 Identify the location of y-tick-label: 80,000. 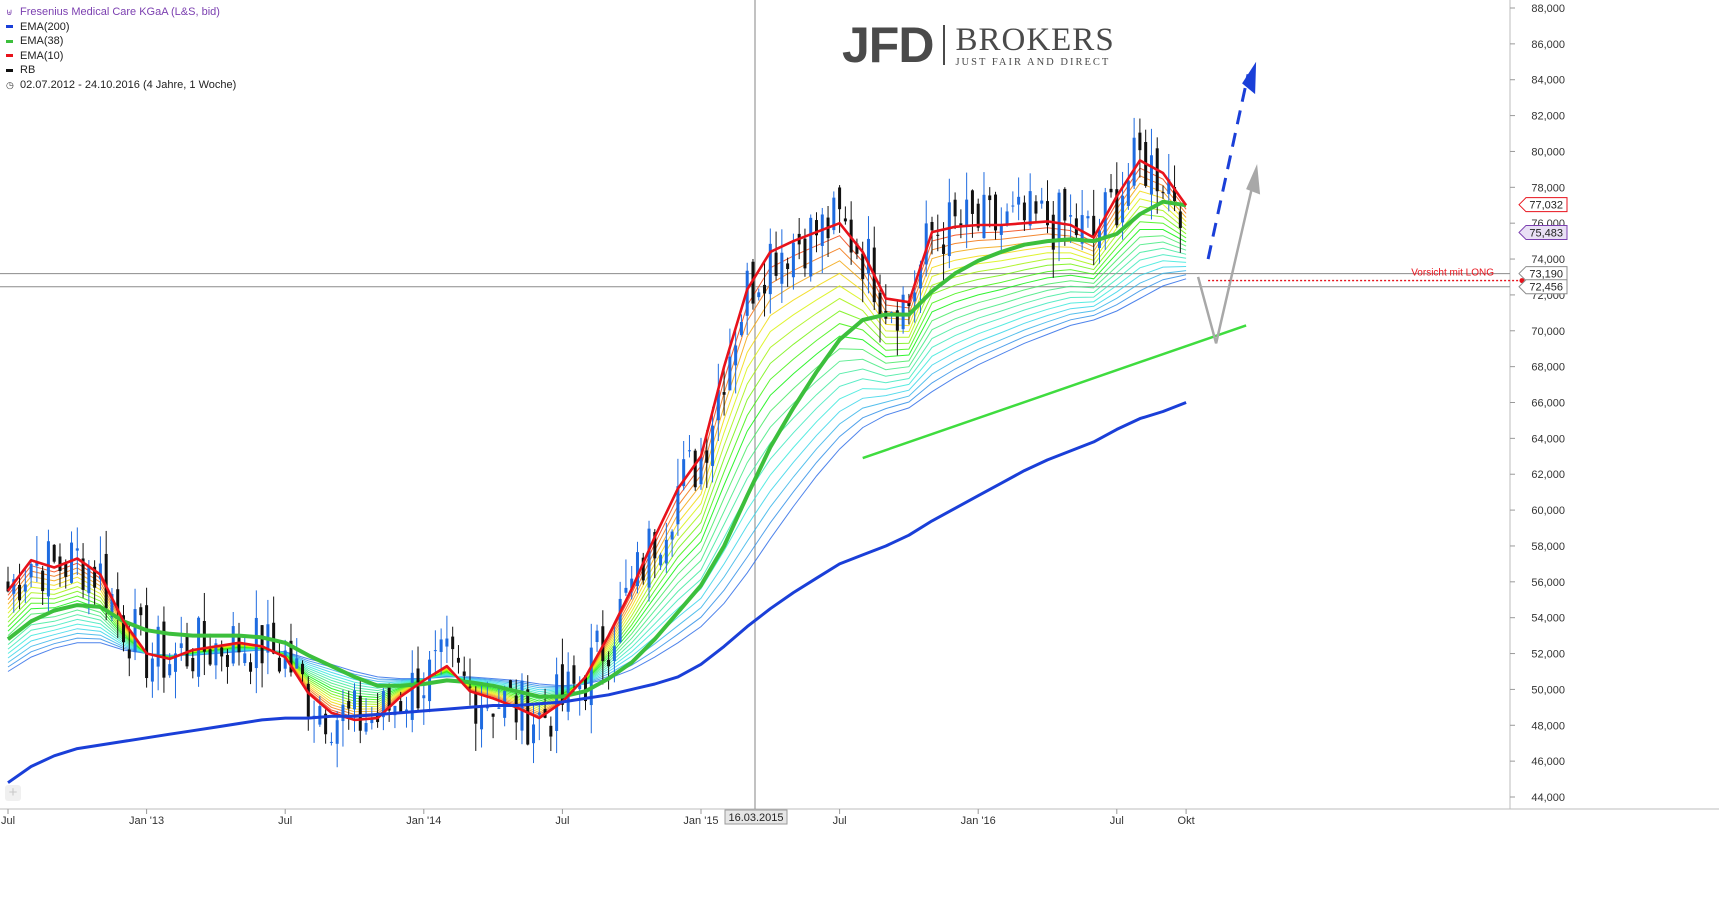
(1548, 152).